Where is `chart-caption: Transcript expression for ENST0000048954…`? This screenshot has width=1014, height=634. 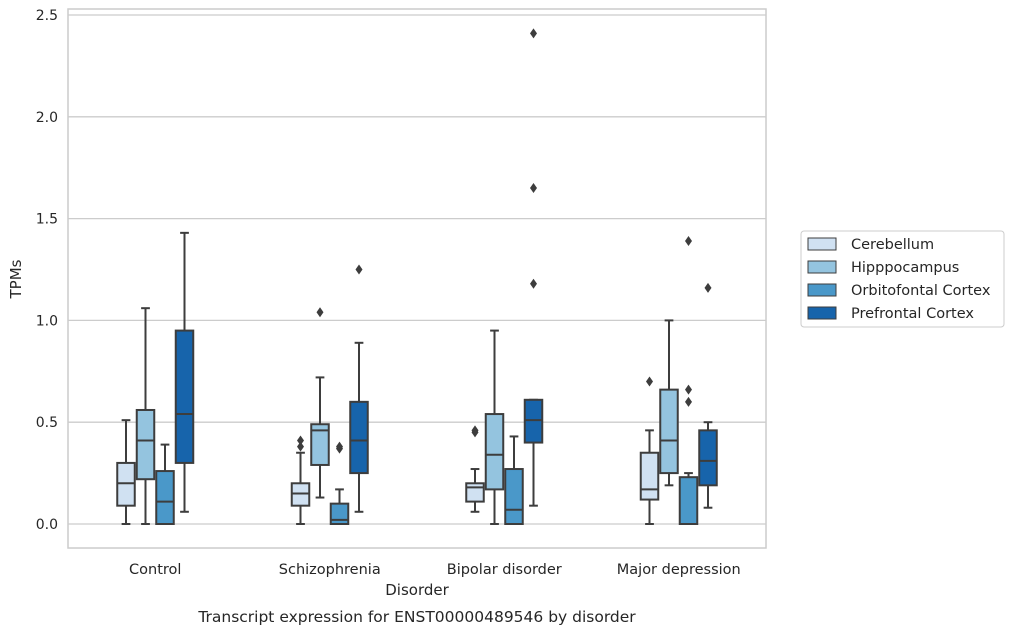
chart-caption: Transcript expression for ENST0000048954… is located at coordinates (416, 617).